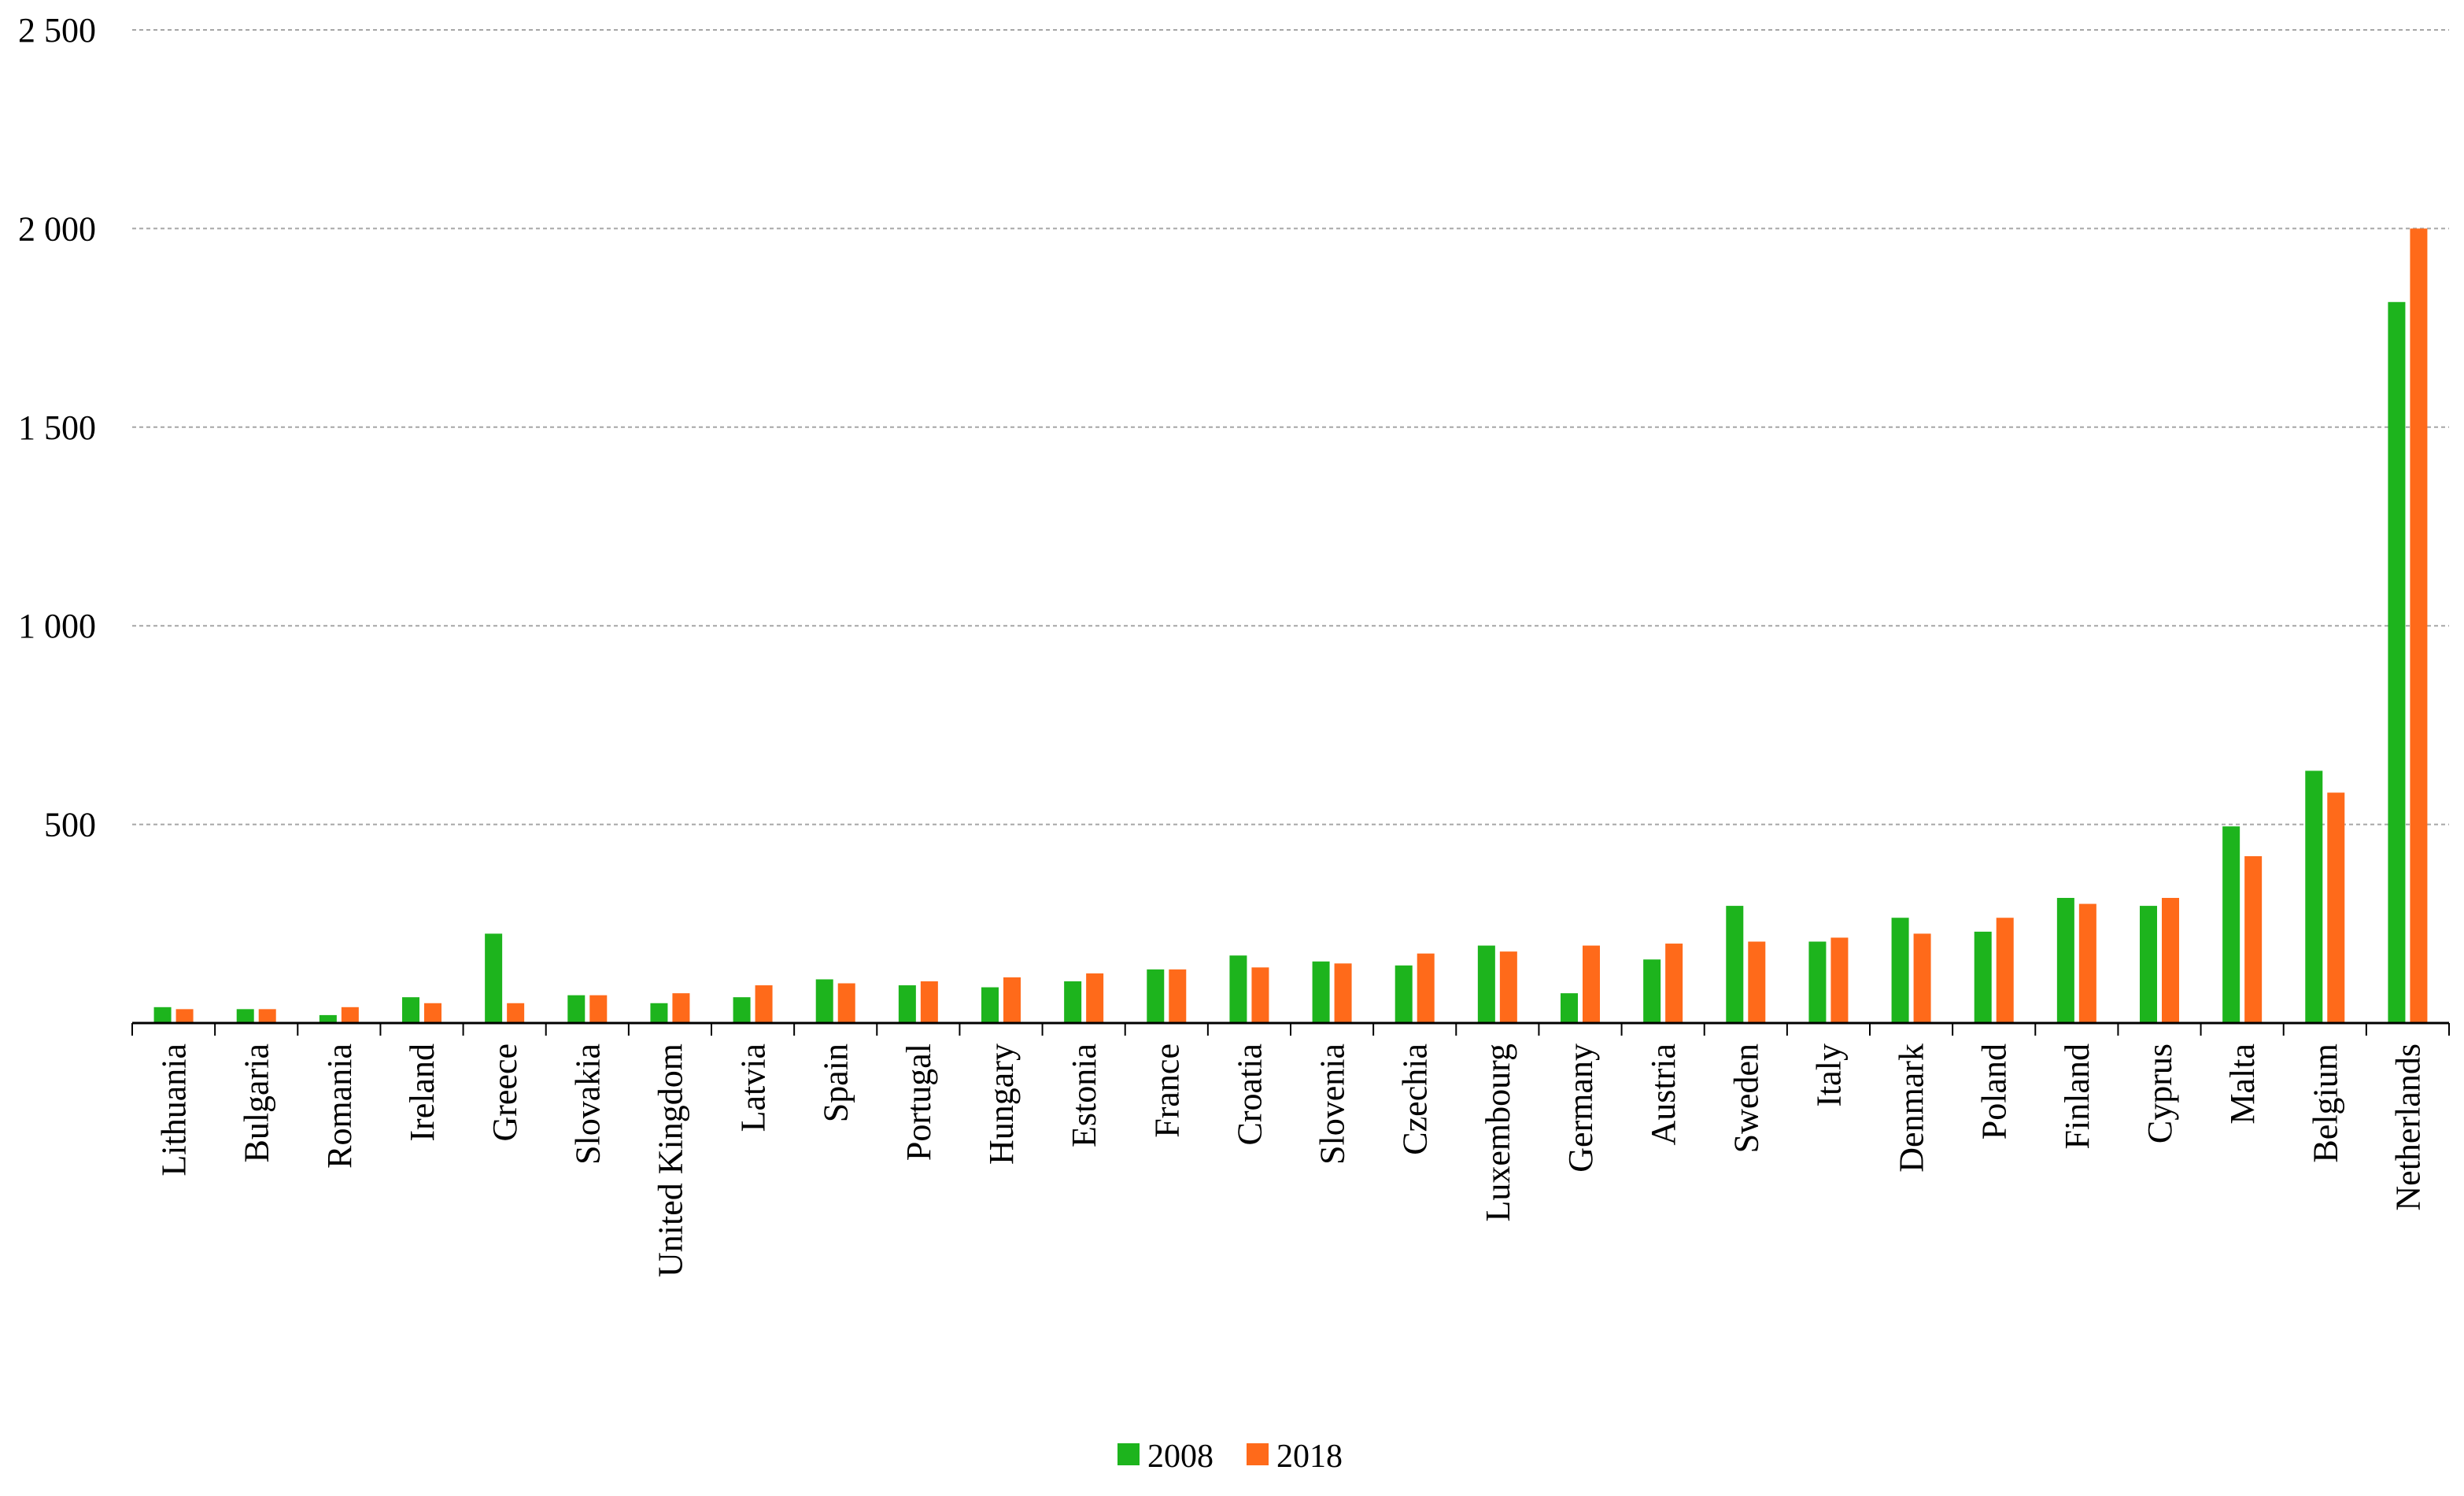 The height and width of the screenshot is (1496, 2464). Describe the element at coordinates (1652, 991) in the screenshot. I see `bar-2008-austria` at that location.